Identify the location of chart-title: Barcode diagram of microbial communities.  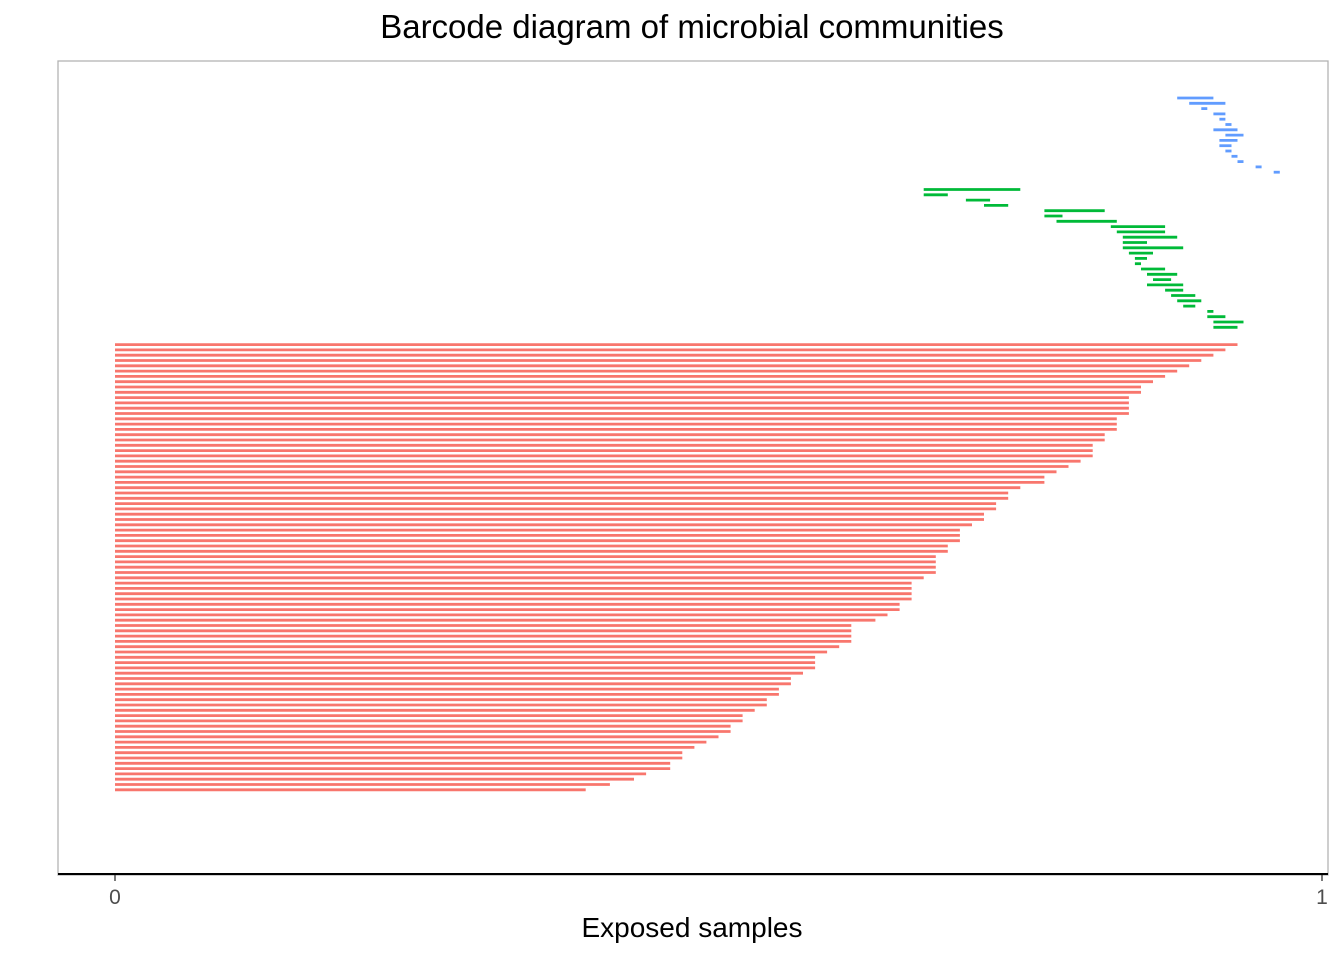
(692, 26).